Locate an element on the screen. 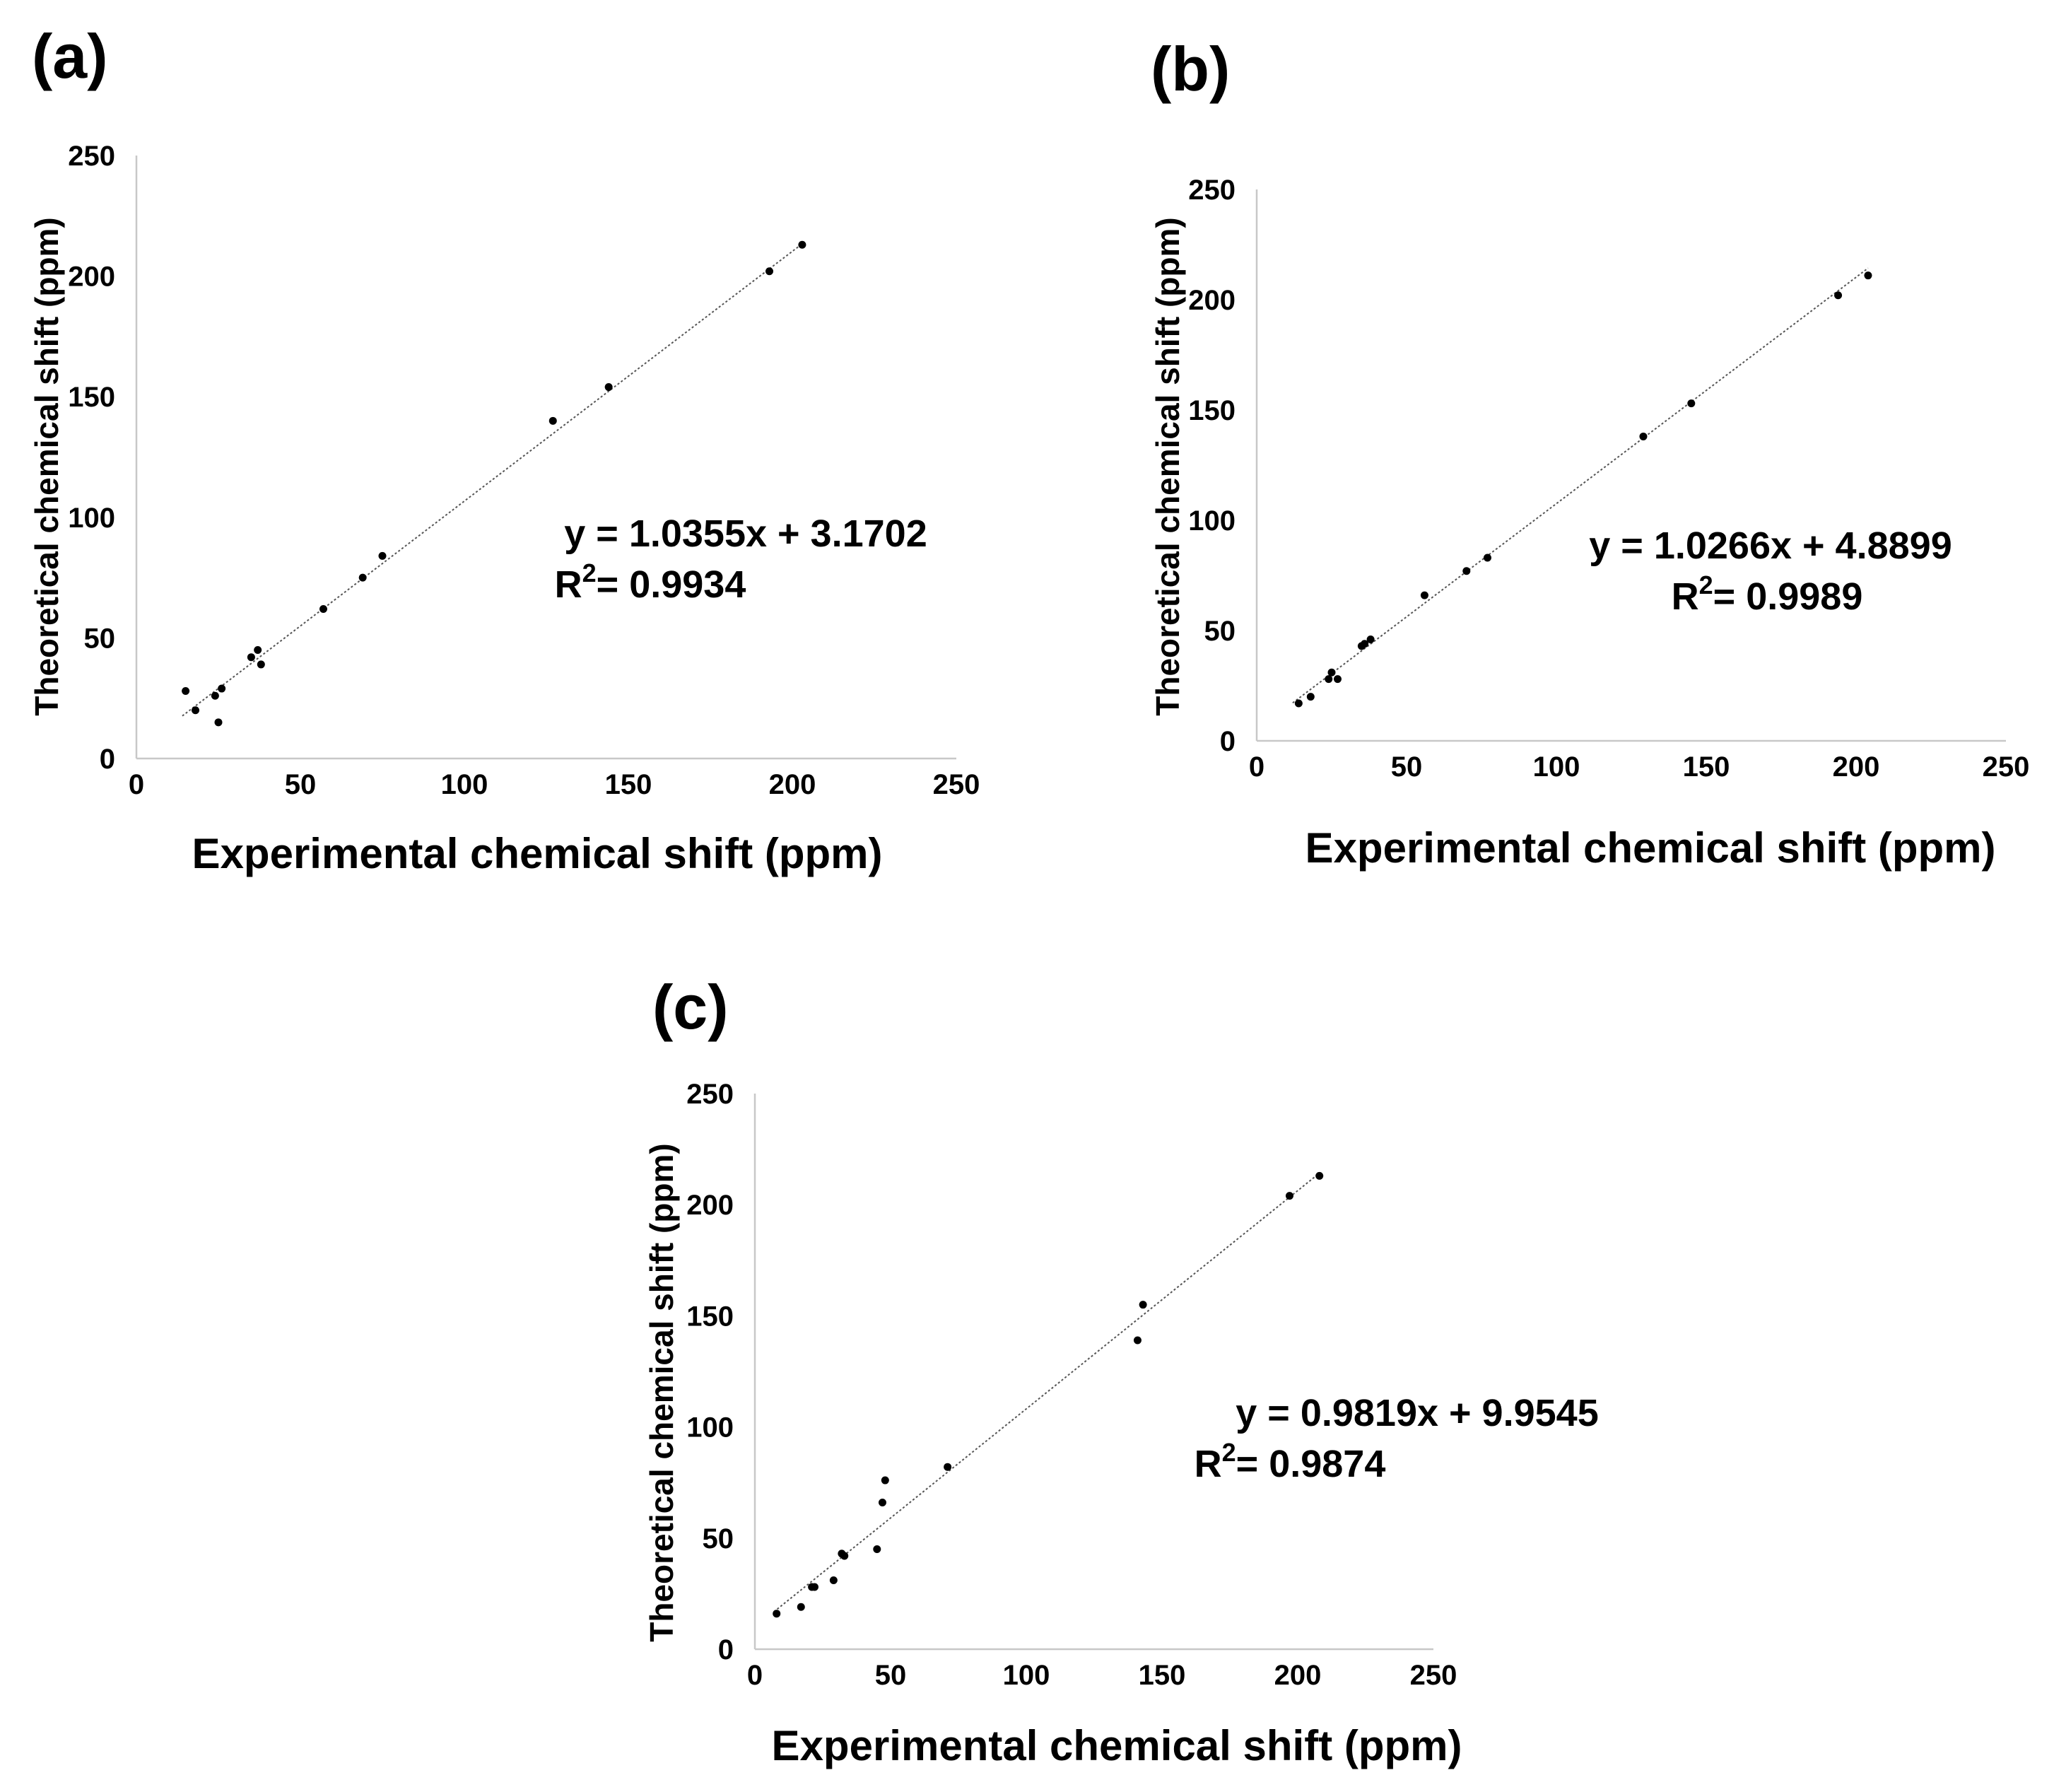 Image resolution: width=2054 pixels, height=1792 pixels. regression-equation: y = 0.9819x + 9.9545 is located at coordinates (1417, 1413).